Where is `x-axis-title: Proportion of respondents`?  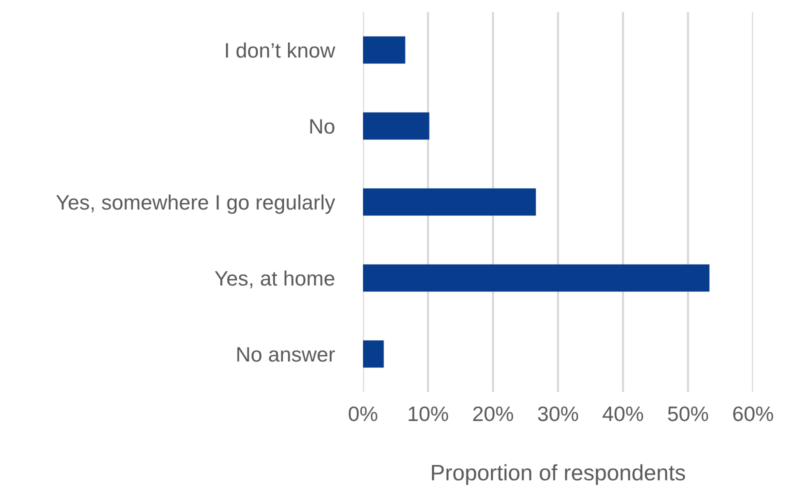 x-axis-title: Proportion of respondents is located at coordinates (559, 474).